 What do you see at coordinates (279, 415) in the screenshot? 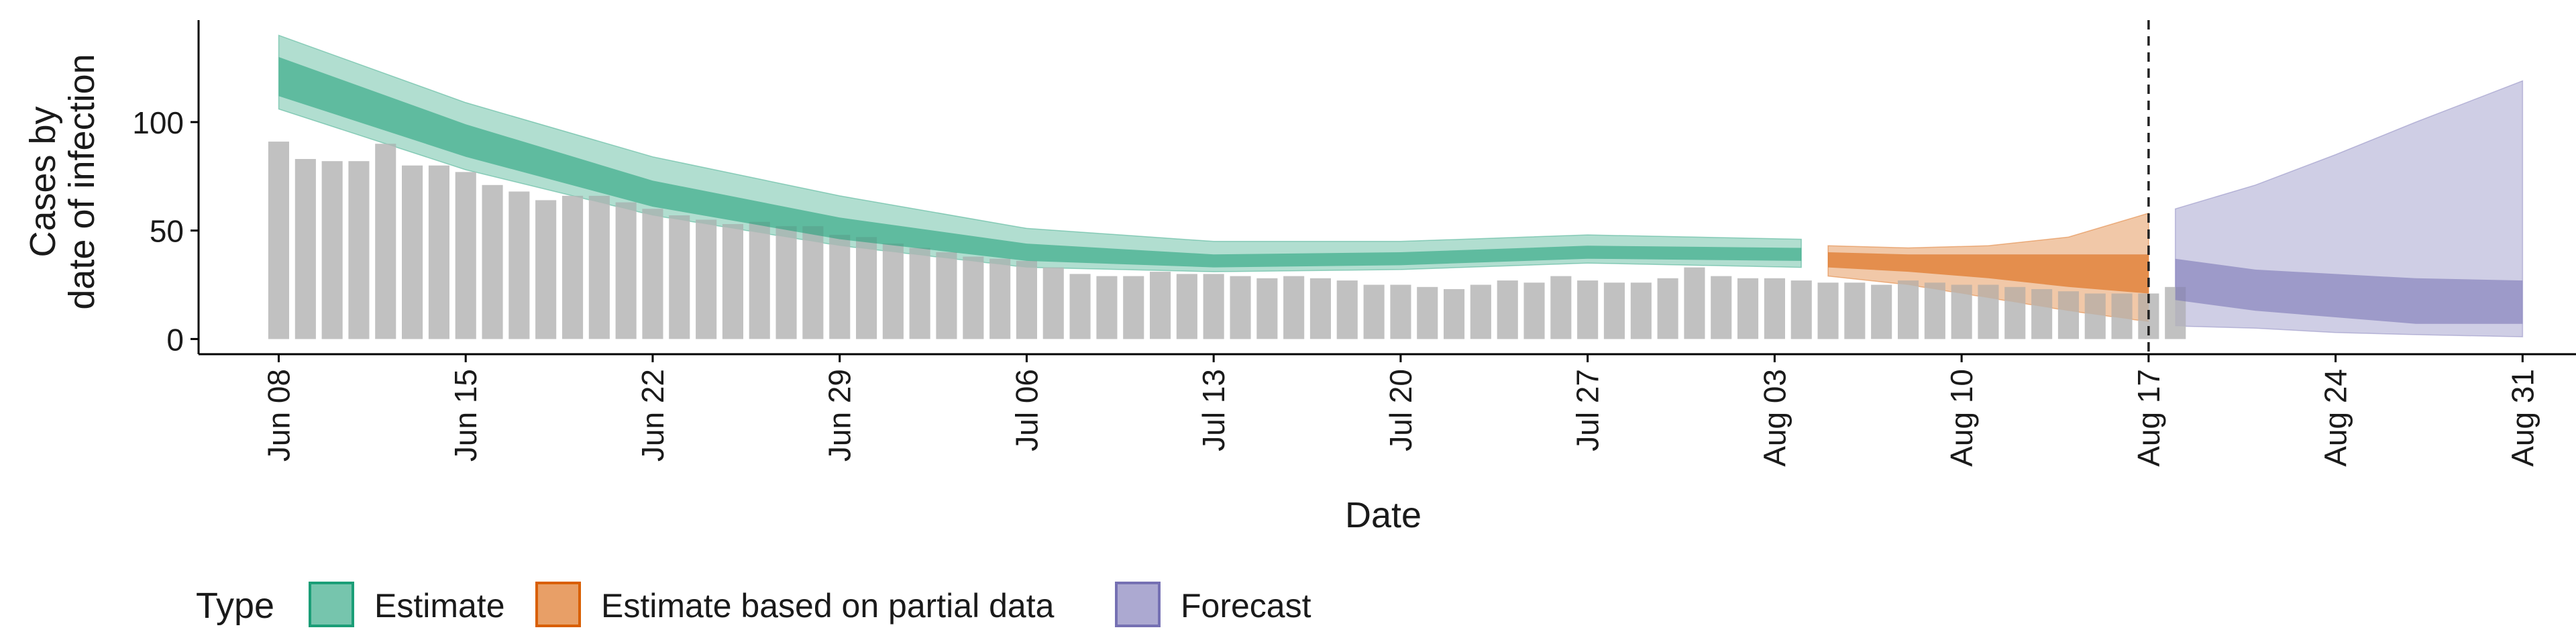
I see `x-tick-label: Jun 08` at bounding box center [279, 415].